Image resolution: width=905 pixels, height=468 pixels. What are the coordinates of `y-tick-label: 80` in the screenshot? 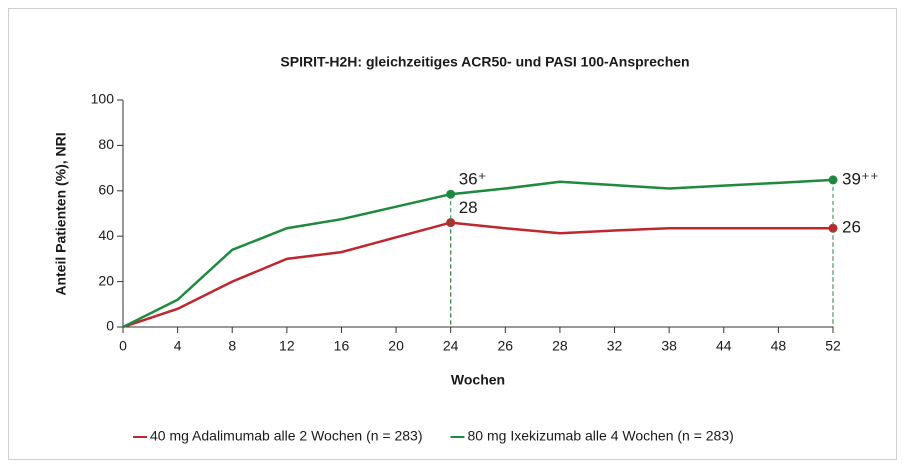 It's located at (106, 144).